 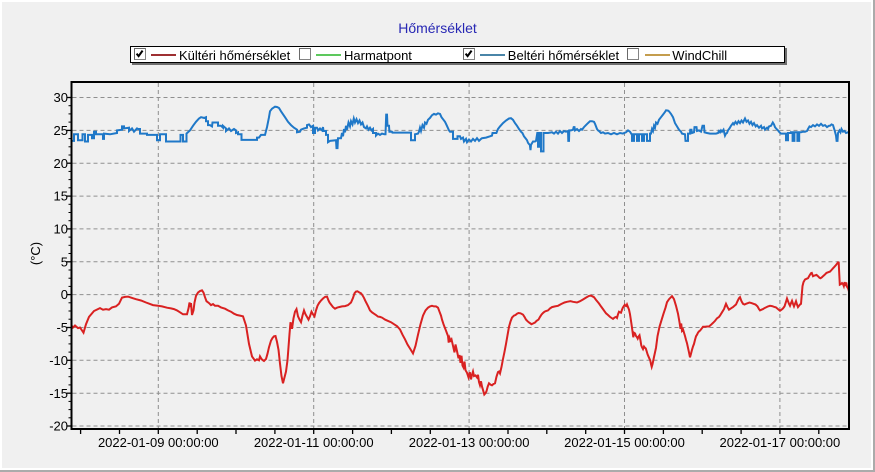 I want to click on svg-text: 2022-01-15 00:00:00, so click(x=624, y=442).